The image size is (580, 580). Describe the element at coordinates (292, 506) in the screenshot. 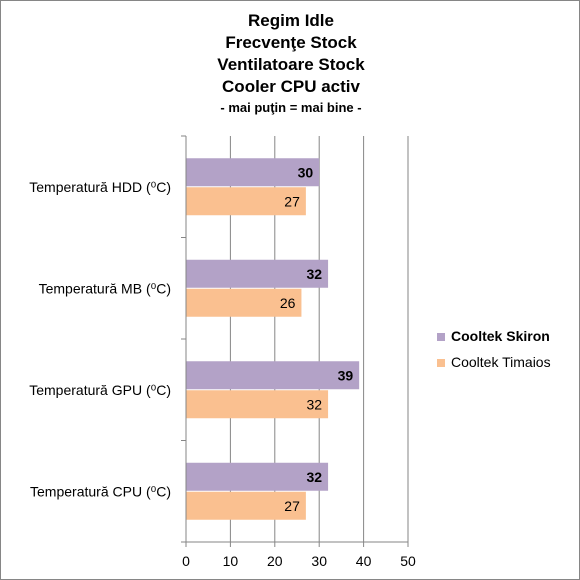

I see `data-label-timaios-3: 27` at that location.